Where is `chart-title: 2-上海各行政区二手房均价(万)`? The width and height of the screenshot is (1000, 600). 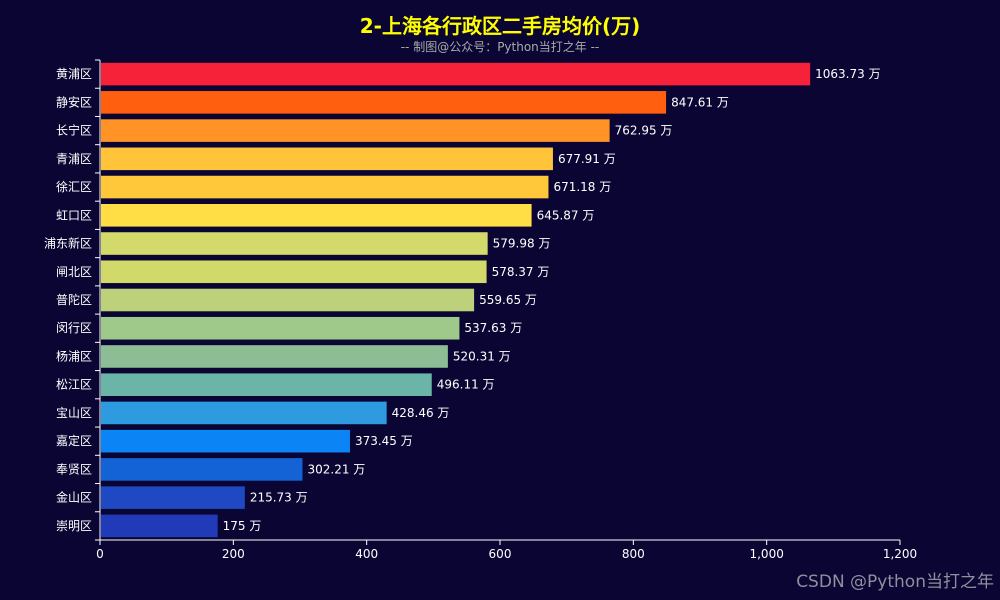
chart-title: 2-上海各行政区二手房均价(万) is located at coordinates (500, 26).